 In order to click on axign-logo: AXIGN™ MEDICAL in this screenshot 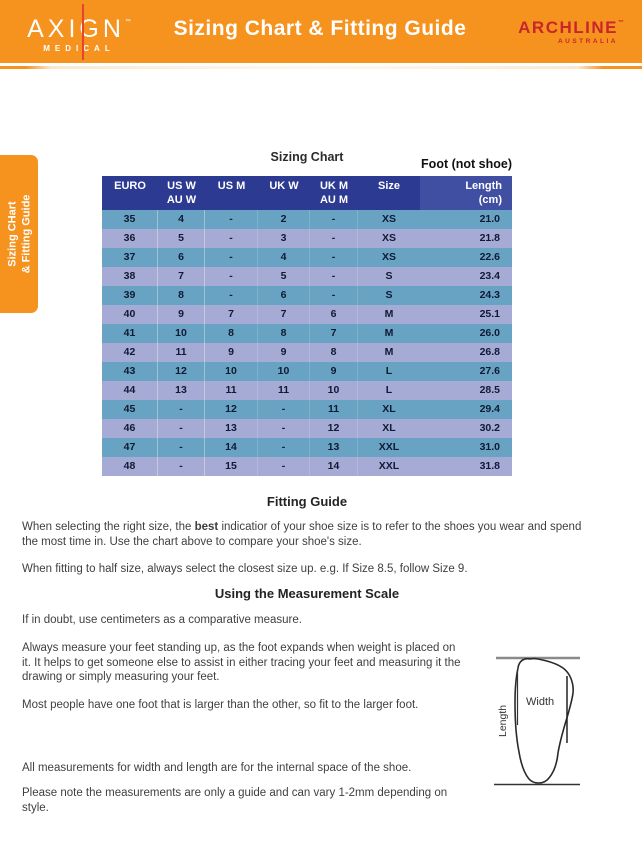, I will do `click(79, 31)`.